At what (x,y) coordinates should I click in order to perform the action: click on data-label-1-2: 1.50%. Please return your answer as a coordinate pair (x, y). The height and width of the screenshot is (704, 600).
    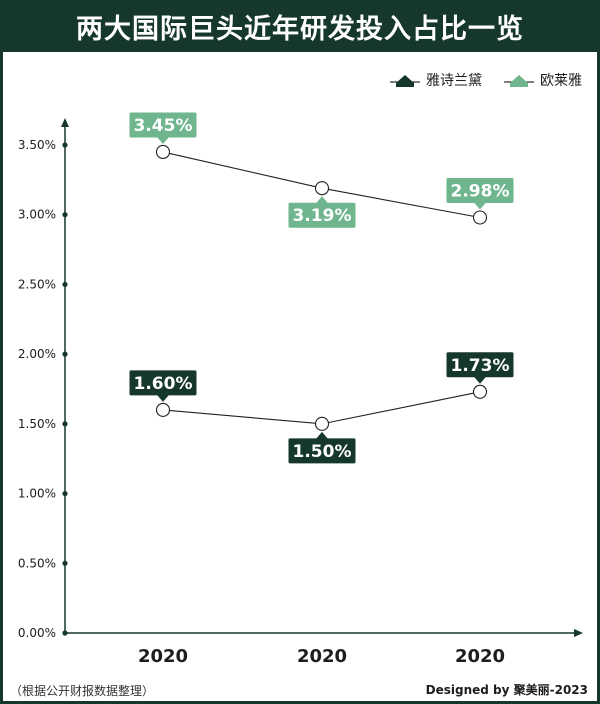
    Looking at the image, I should click on (322, 448).